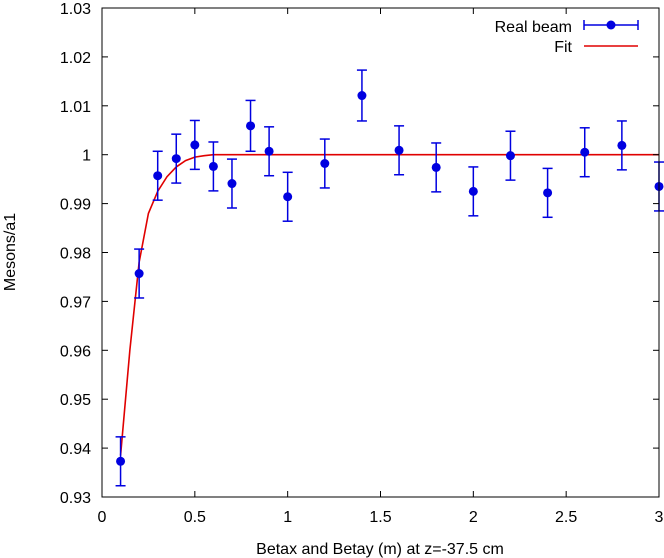 The image size is (664, 558). What do you see at coordinates (75, 58) in the screenshot?
I see `y-tick-label: 1.02` at bounding box center [75, 58].